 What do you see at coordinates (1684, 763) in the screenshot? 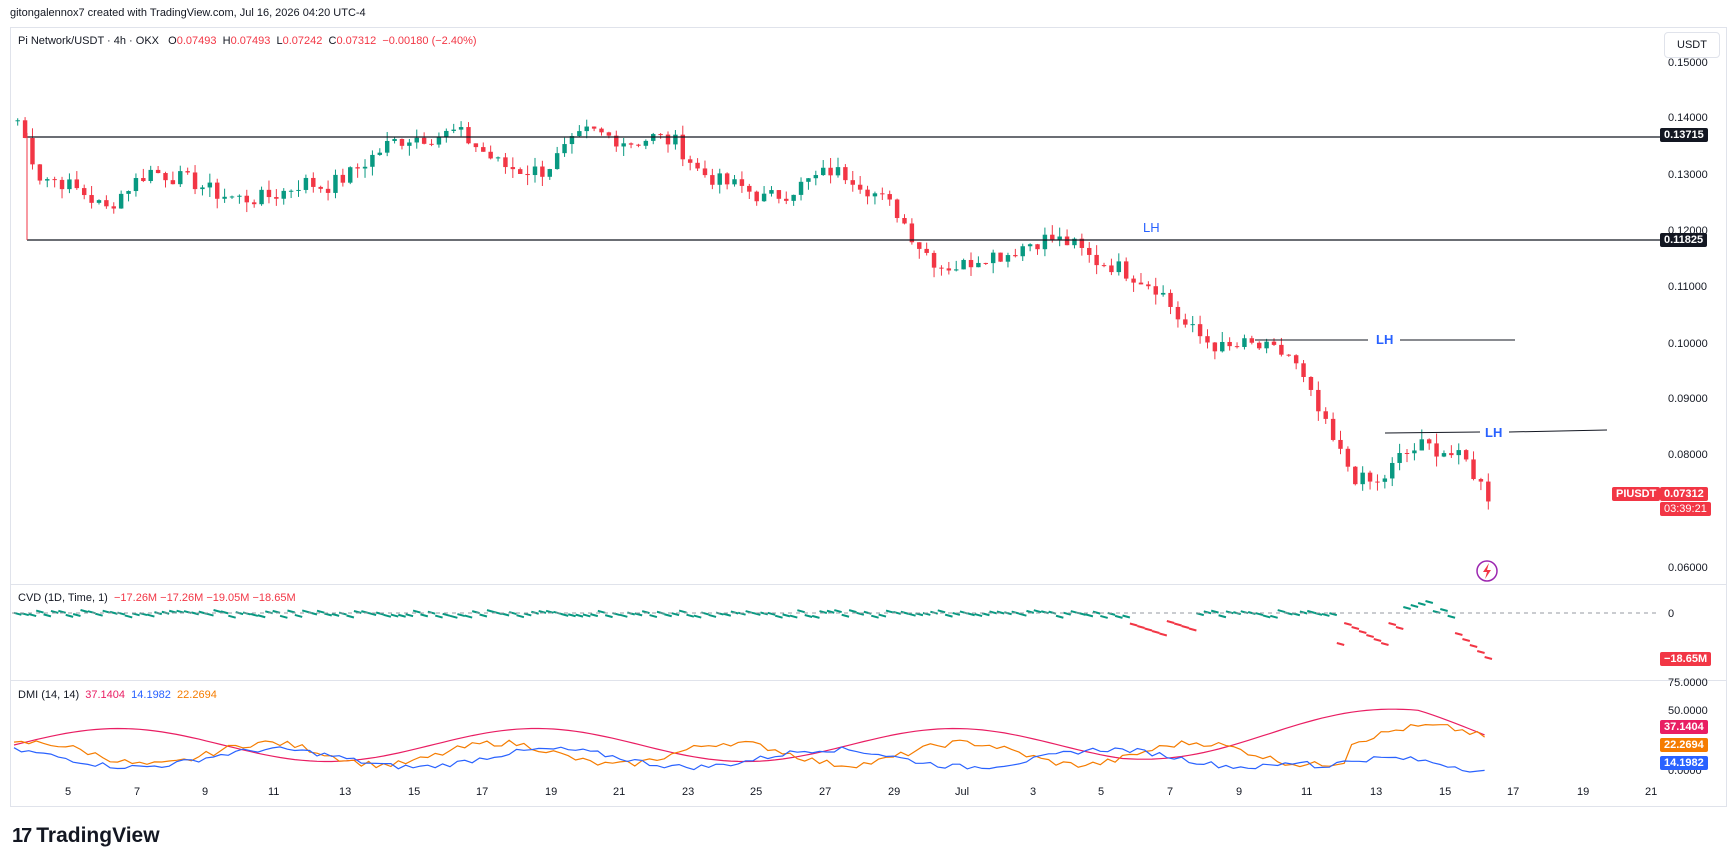
I see `plus-di-badge: 14.1982` at bounding box center [1684, 763].